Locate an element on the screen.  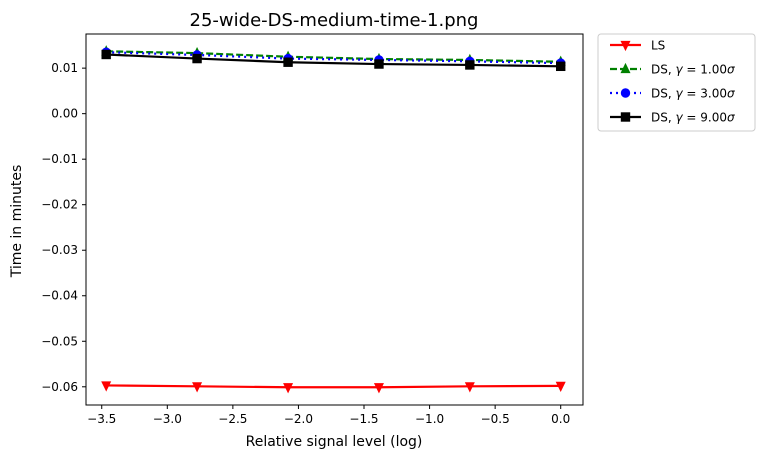
legend-item-100: DS, γ = 1.00σ is located at coordinates (672, 70).